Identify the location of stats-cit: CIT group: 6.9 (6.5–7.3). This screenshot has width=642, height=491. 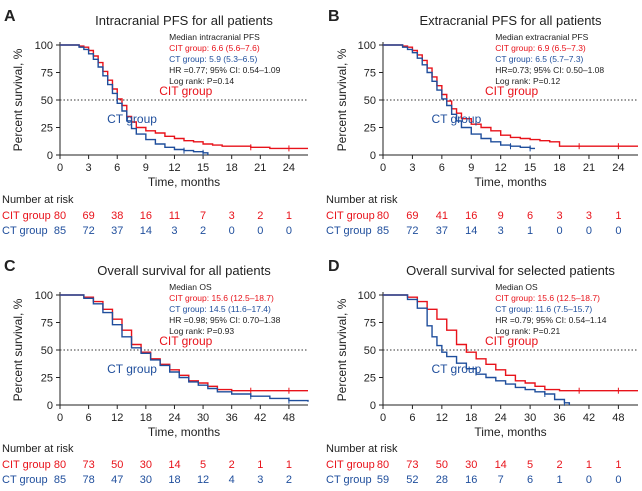
(540, 48).